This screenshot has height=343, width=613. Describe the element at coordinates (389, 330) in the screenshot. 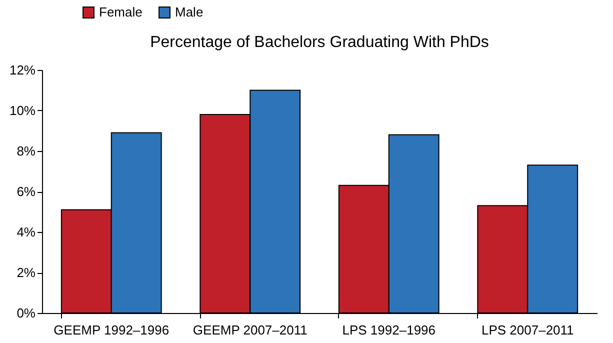

I see `x-tick-label: LPS 1992–1996` at that location.